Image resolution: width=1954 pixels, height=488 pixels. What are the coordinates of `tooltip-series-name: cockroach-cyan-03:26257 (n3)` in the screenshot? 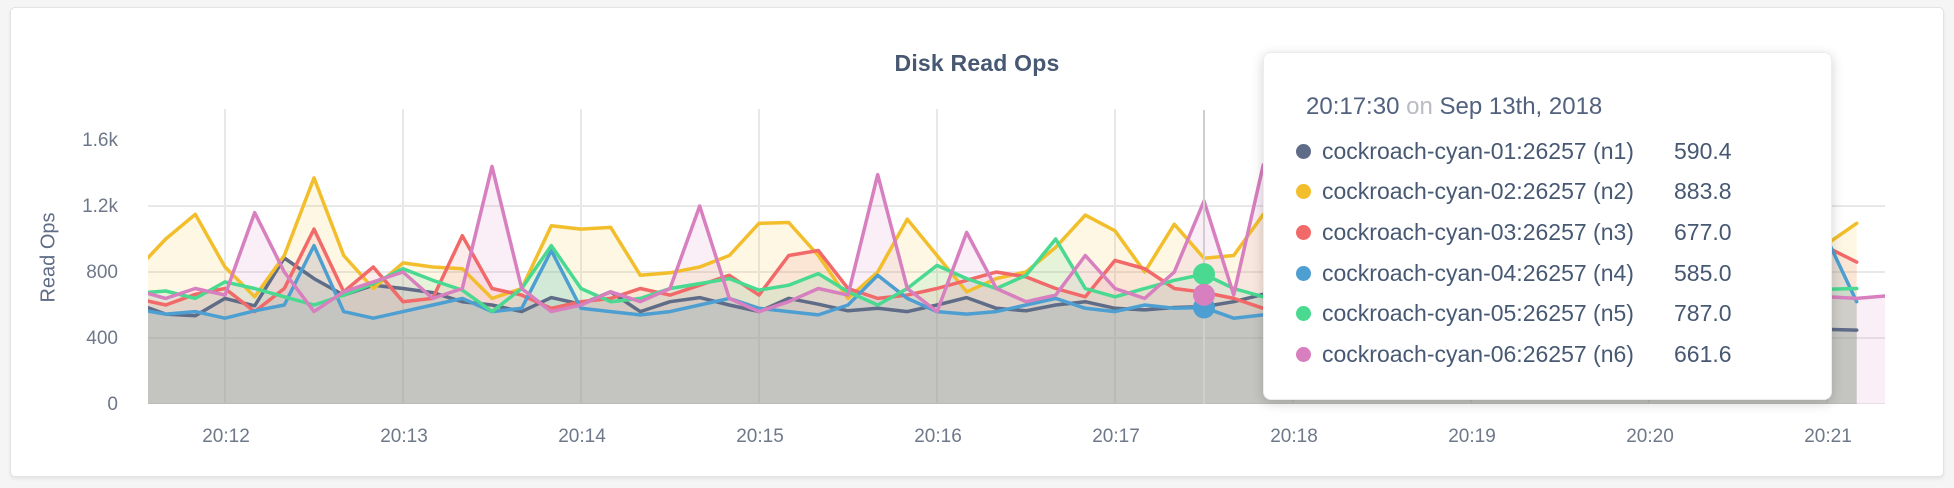 It's located at (1478, 231).